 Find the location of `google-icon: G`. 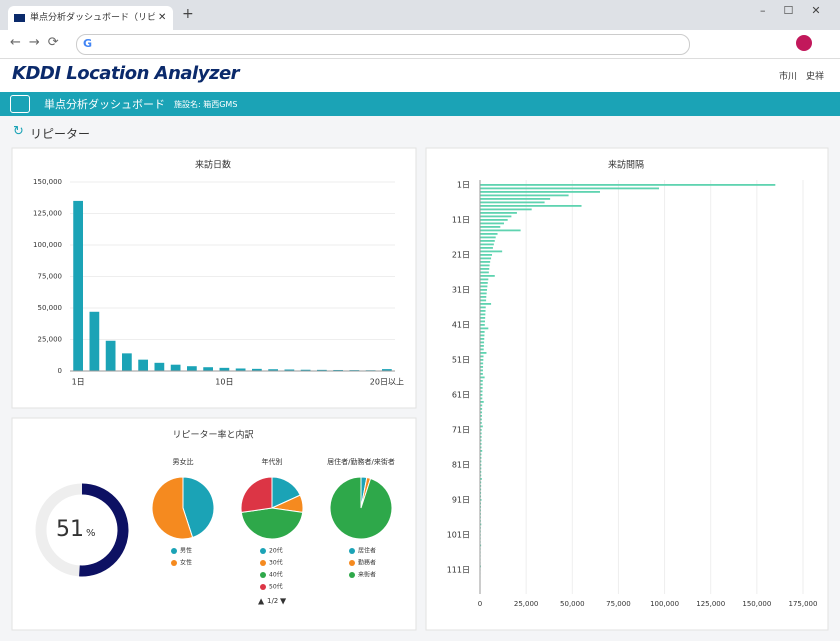

google-icon: G is located at coordinates (88, 43).